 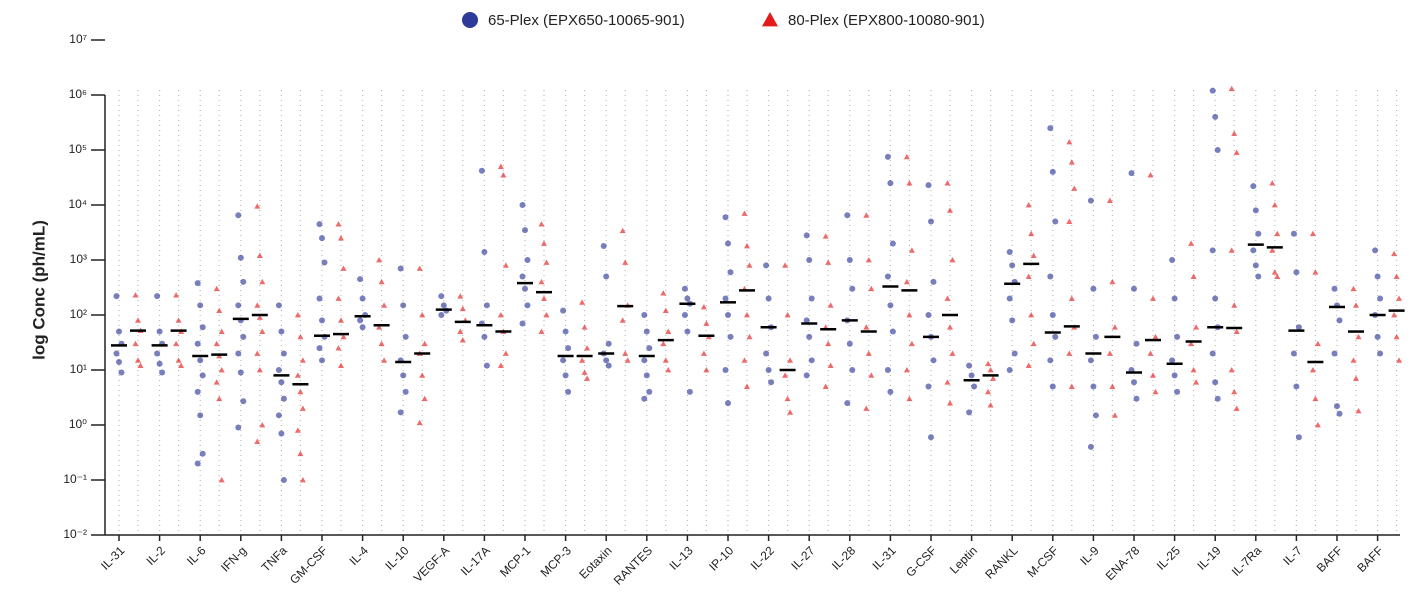 What do you see at coordinates (843, 557) in the screenshot?
I see `x-tick-label: IL-28` at bounding box center [843, 557].